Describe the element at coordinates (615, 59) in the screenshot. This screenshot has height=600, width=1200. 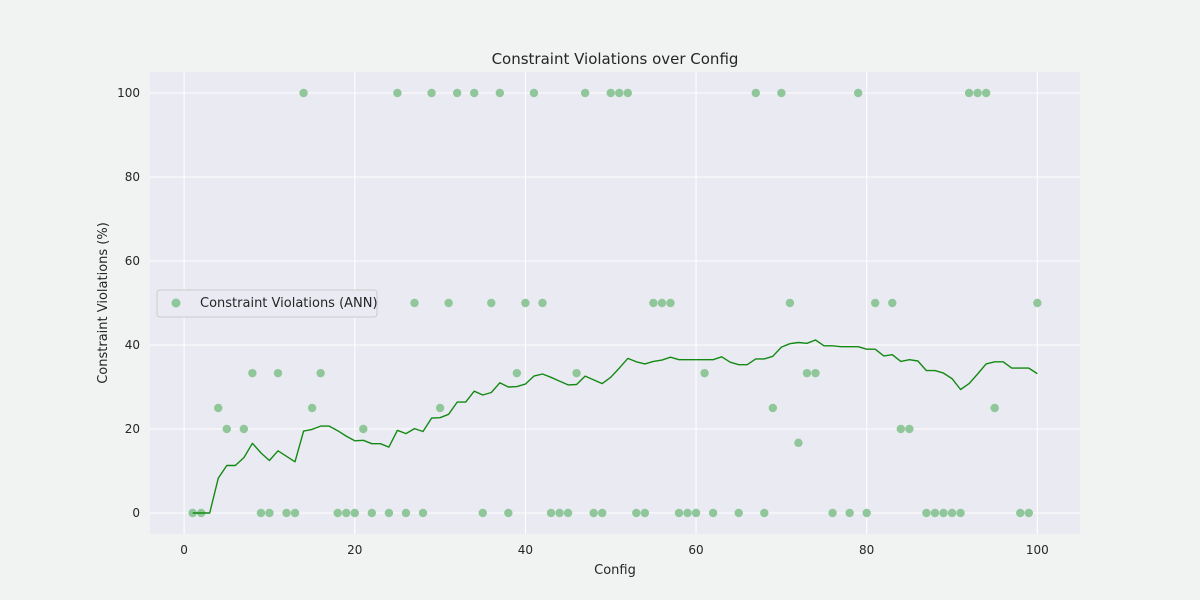
I see `chart-title: Constraint Violations over Config` at that location.